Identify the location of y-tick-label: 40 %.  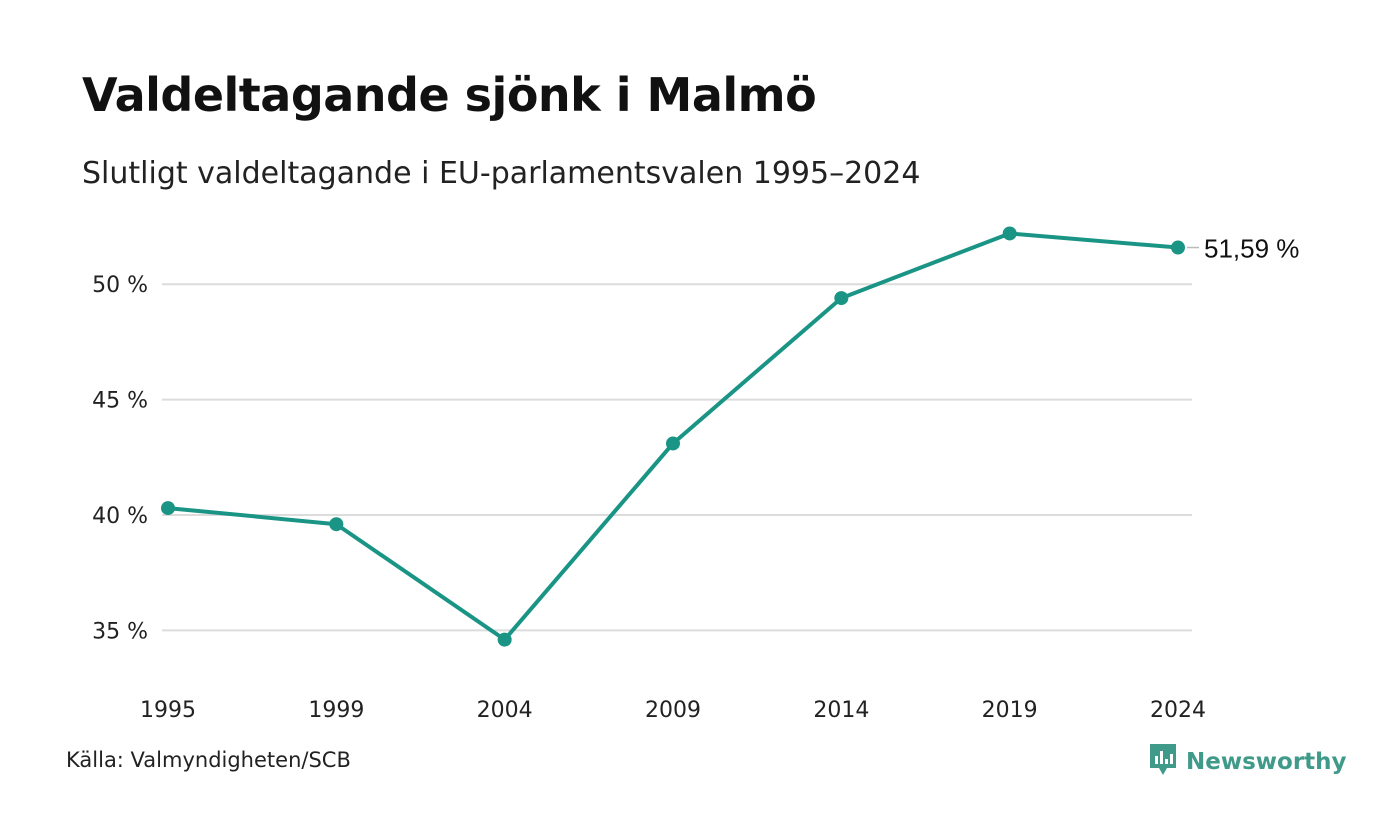
(120, 516).